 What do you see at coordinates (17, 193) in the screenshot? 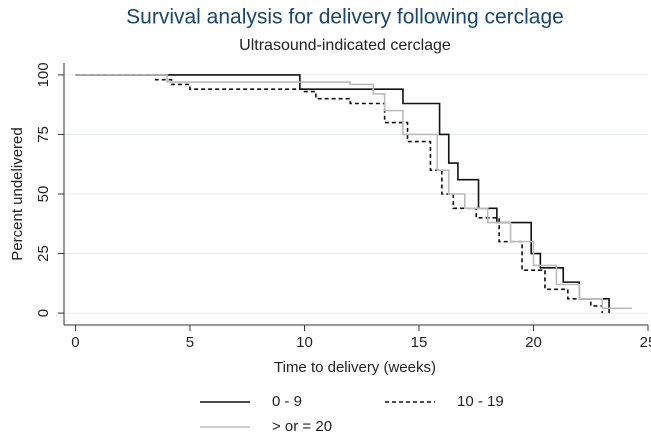
I see `y-axis-label: Percent undelivered` at bounding box center [17, 193].